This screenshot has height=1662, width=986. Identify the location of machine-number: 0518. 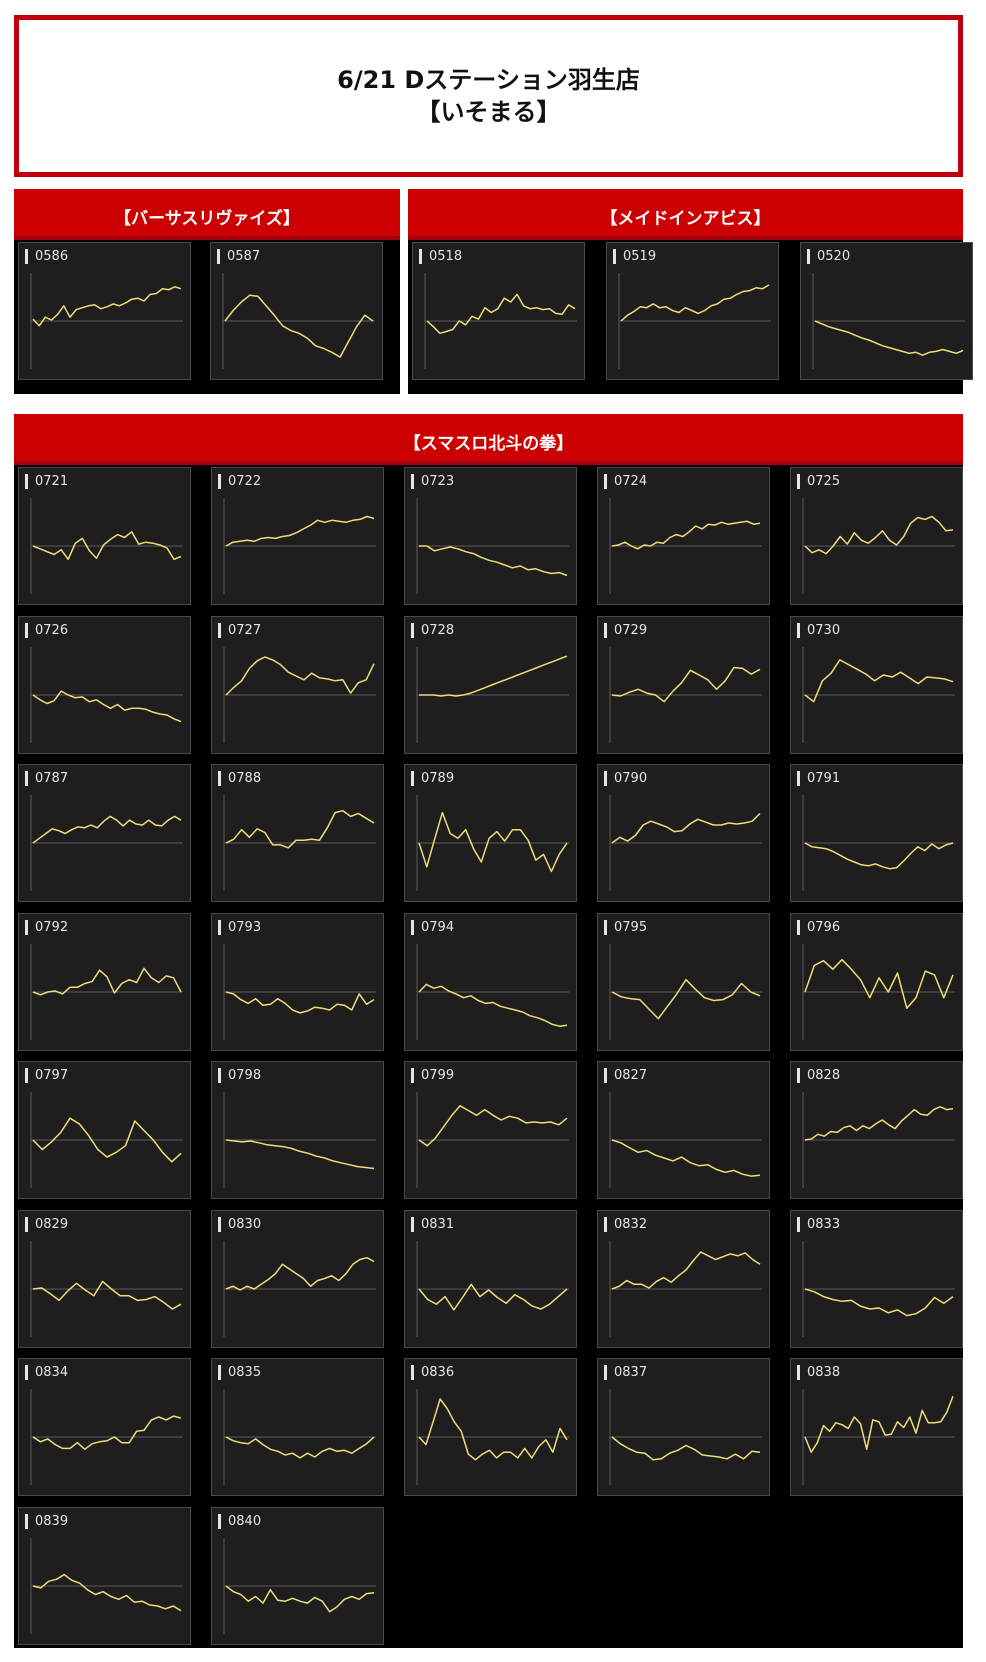
(440, 256).